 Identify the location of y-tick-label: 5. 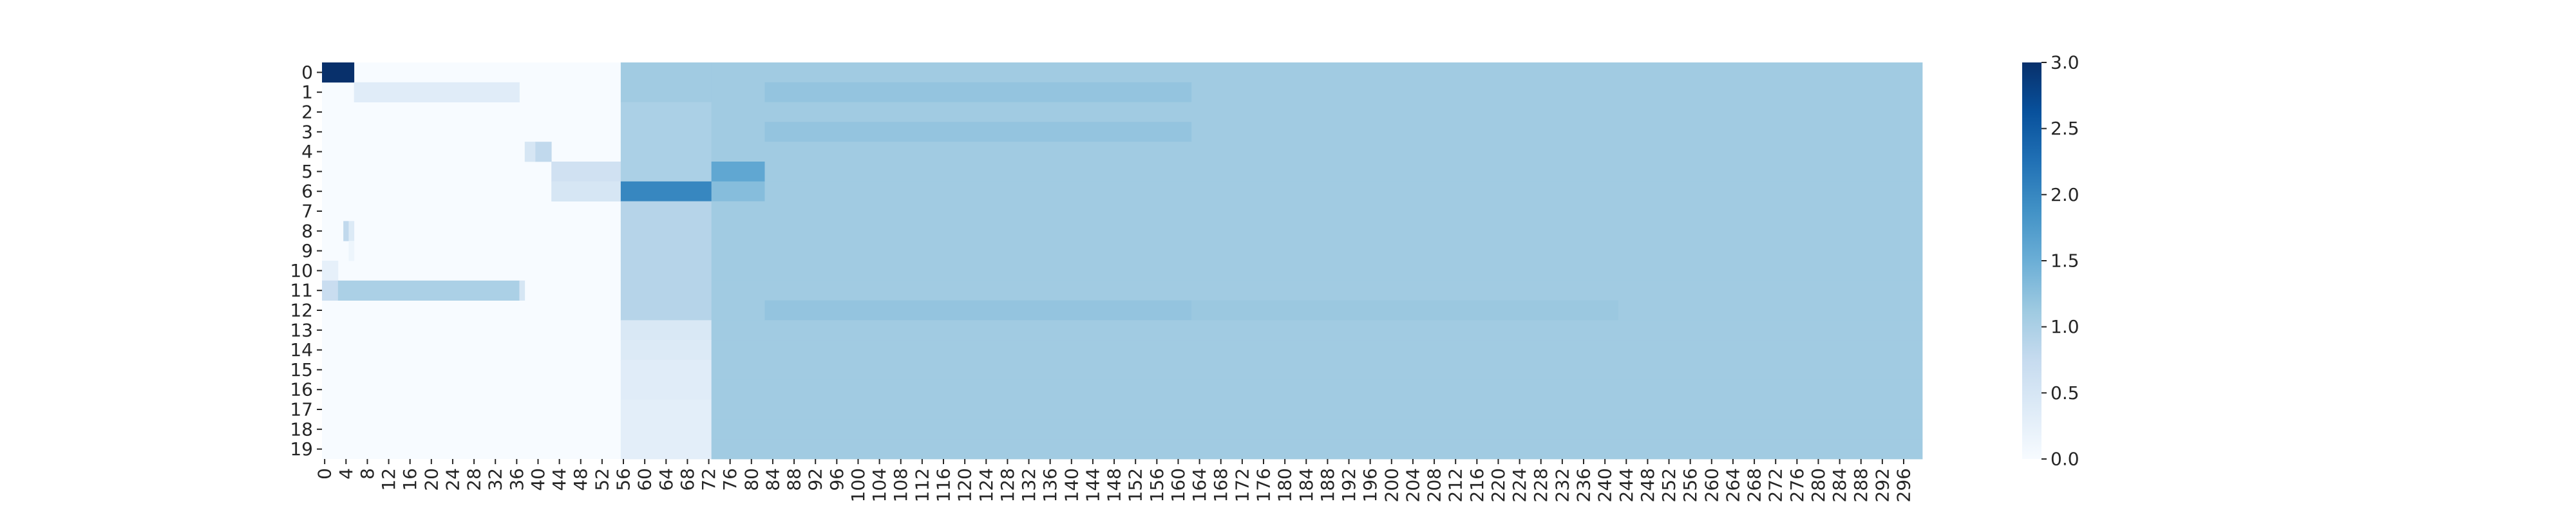
(307, 171).